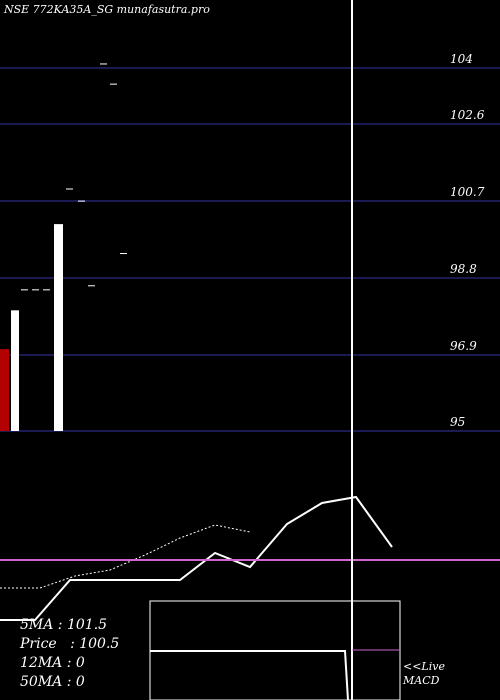 The image size is (500, 700). I want to click on live-label: <<Live, so click(424, 666).